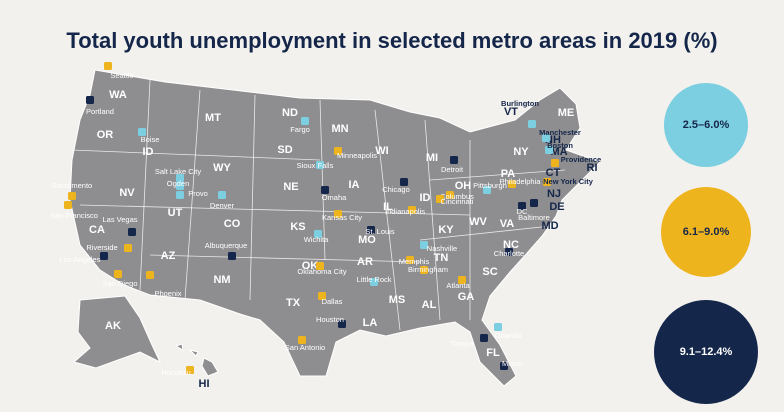 The width and height of the screenshot is (784, 412). I want to click on city-label: Little Rock, so click(373, 279).